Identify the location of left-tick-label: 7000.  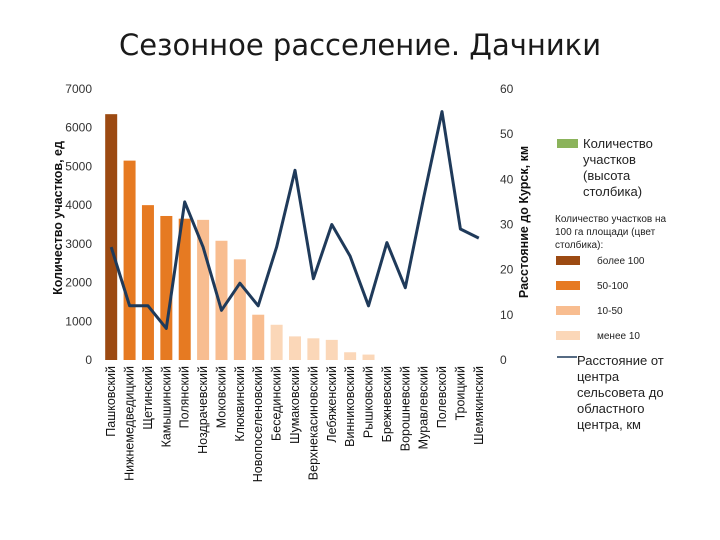
(78, 89).